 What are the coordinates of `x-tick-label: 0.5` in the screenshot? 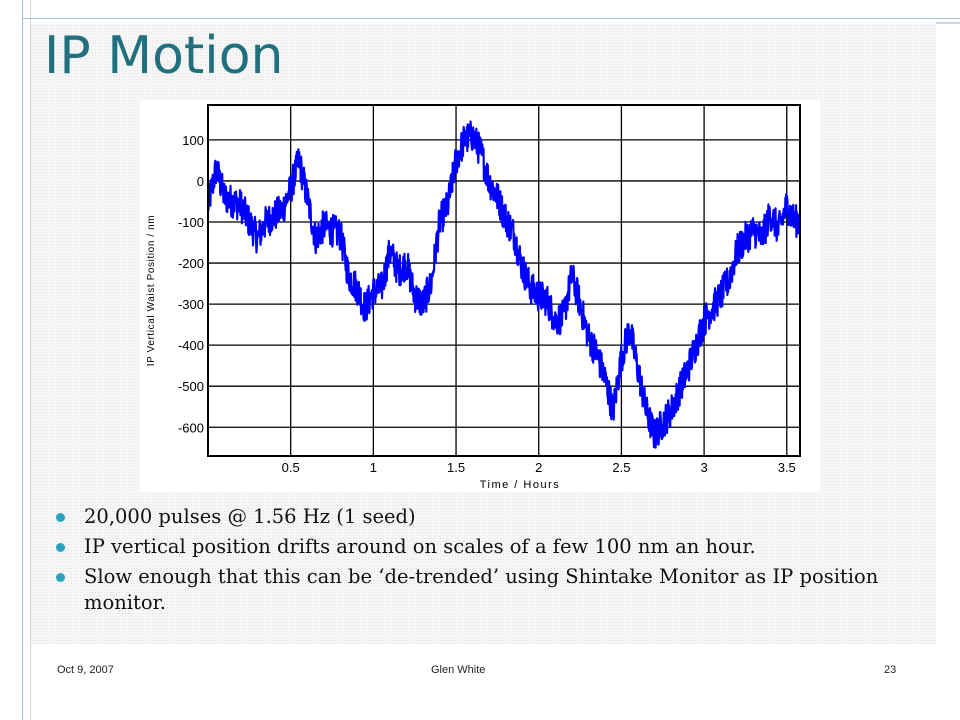 It's located at (291, 467).